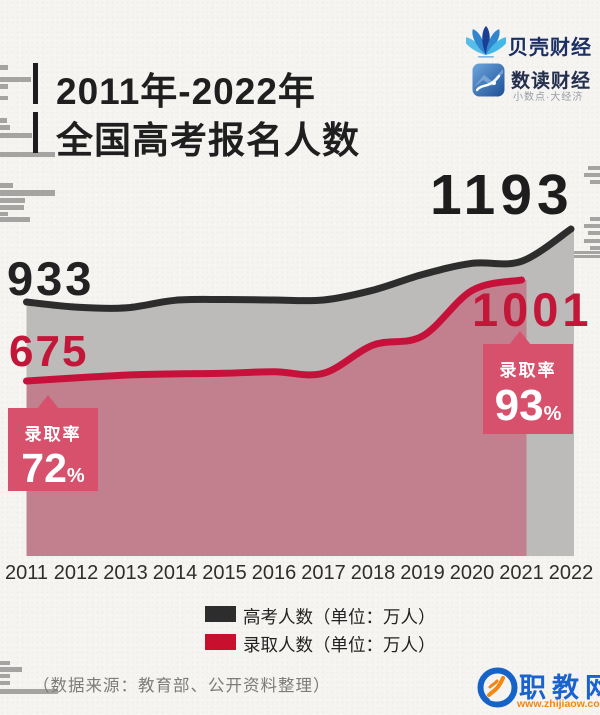  Describe the element at coordinates (323, 573) in the screenshot. I see `x-axis-label-2017: 2017` at that location.